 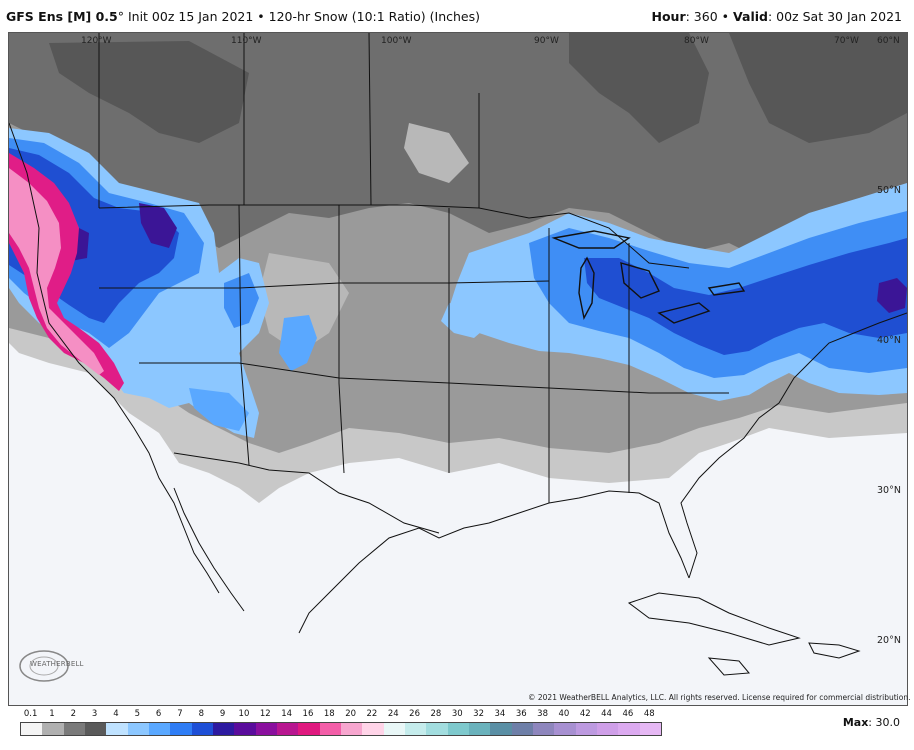 What do you see at coordinates (415, 714) in the screenshot?
I see `colorbar-tick-label: 26` at bounding box center [415, 714].